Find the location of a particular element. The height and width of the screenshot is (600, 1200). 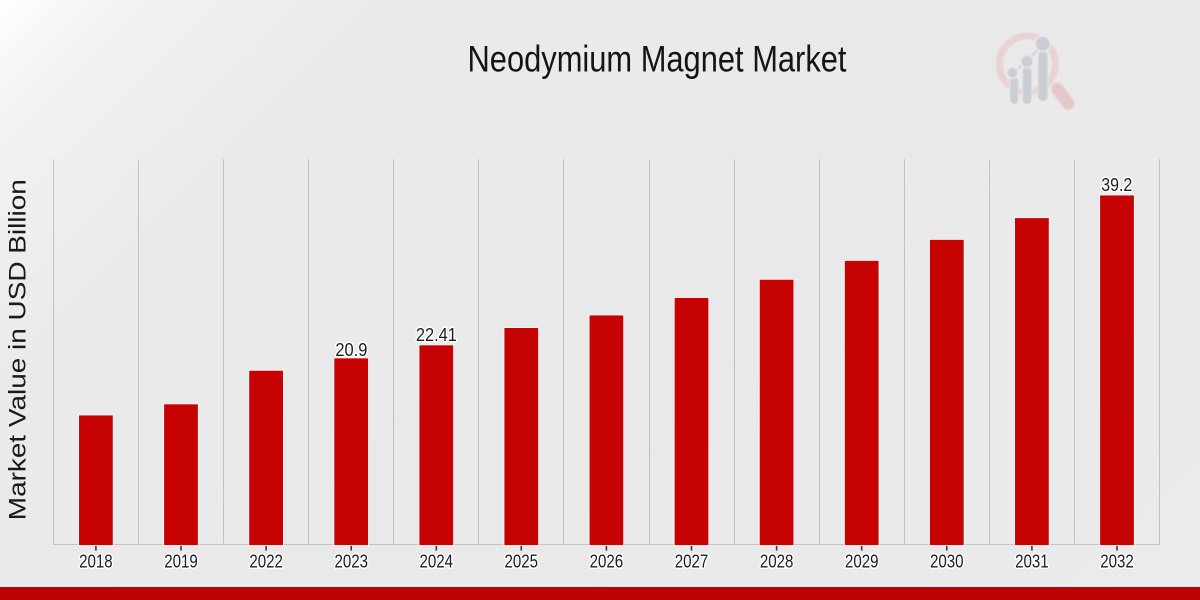

svg-text: 39.2 is located at coordinates (1116, 184).